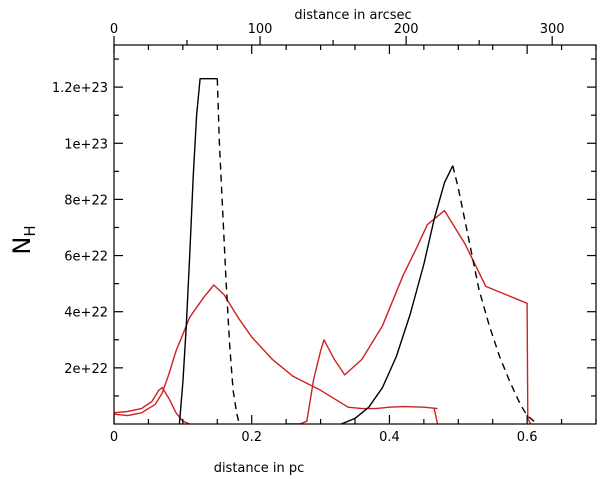 The image size is (600, 479). Describe the element at coordinates (30, 230) in the screenshot. I see `y-axis-label-subscript: H` at that location.